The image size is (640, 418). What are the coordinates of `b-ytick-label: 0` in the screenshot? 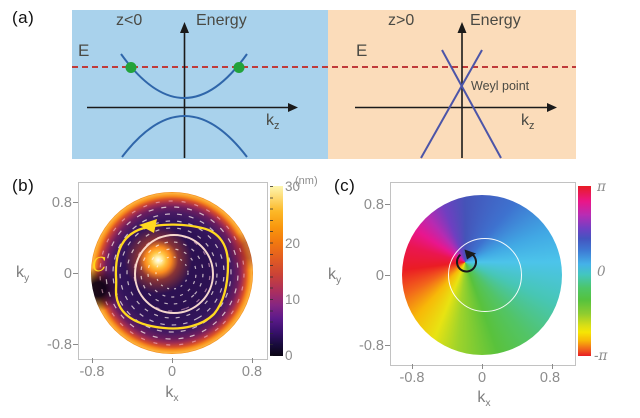 It's located at (67, 274).